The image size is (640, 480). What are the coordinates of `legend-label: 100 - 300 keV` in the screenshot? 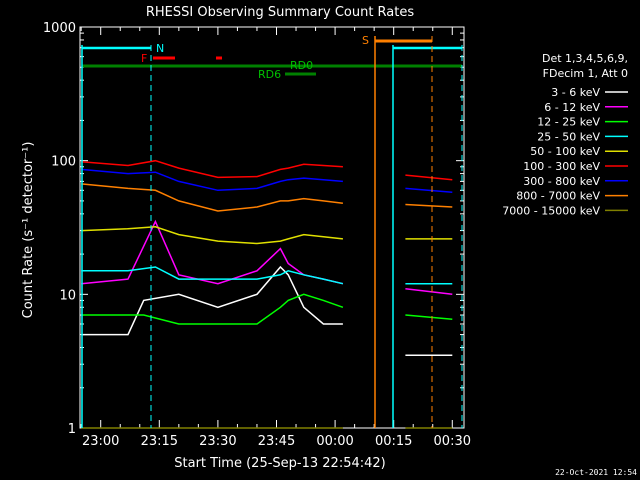 It's located at (561, 166).